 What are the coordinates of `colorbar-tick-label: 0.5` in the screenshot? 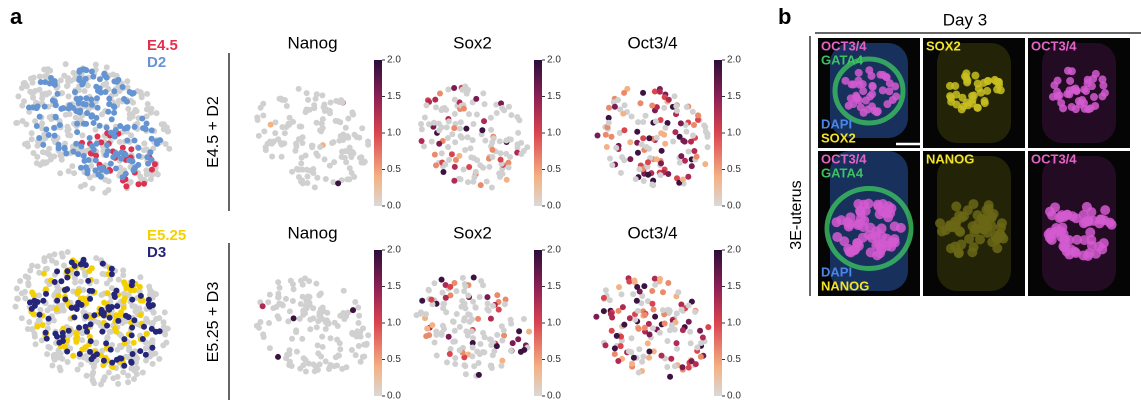 It's located at (554, 359).